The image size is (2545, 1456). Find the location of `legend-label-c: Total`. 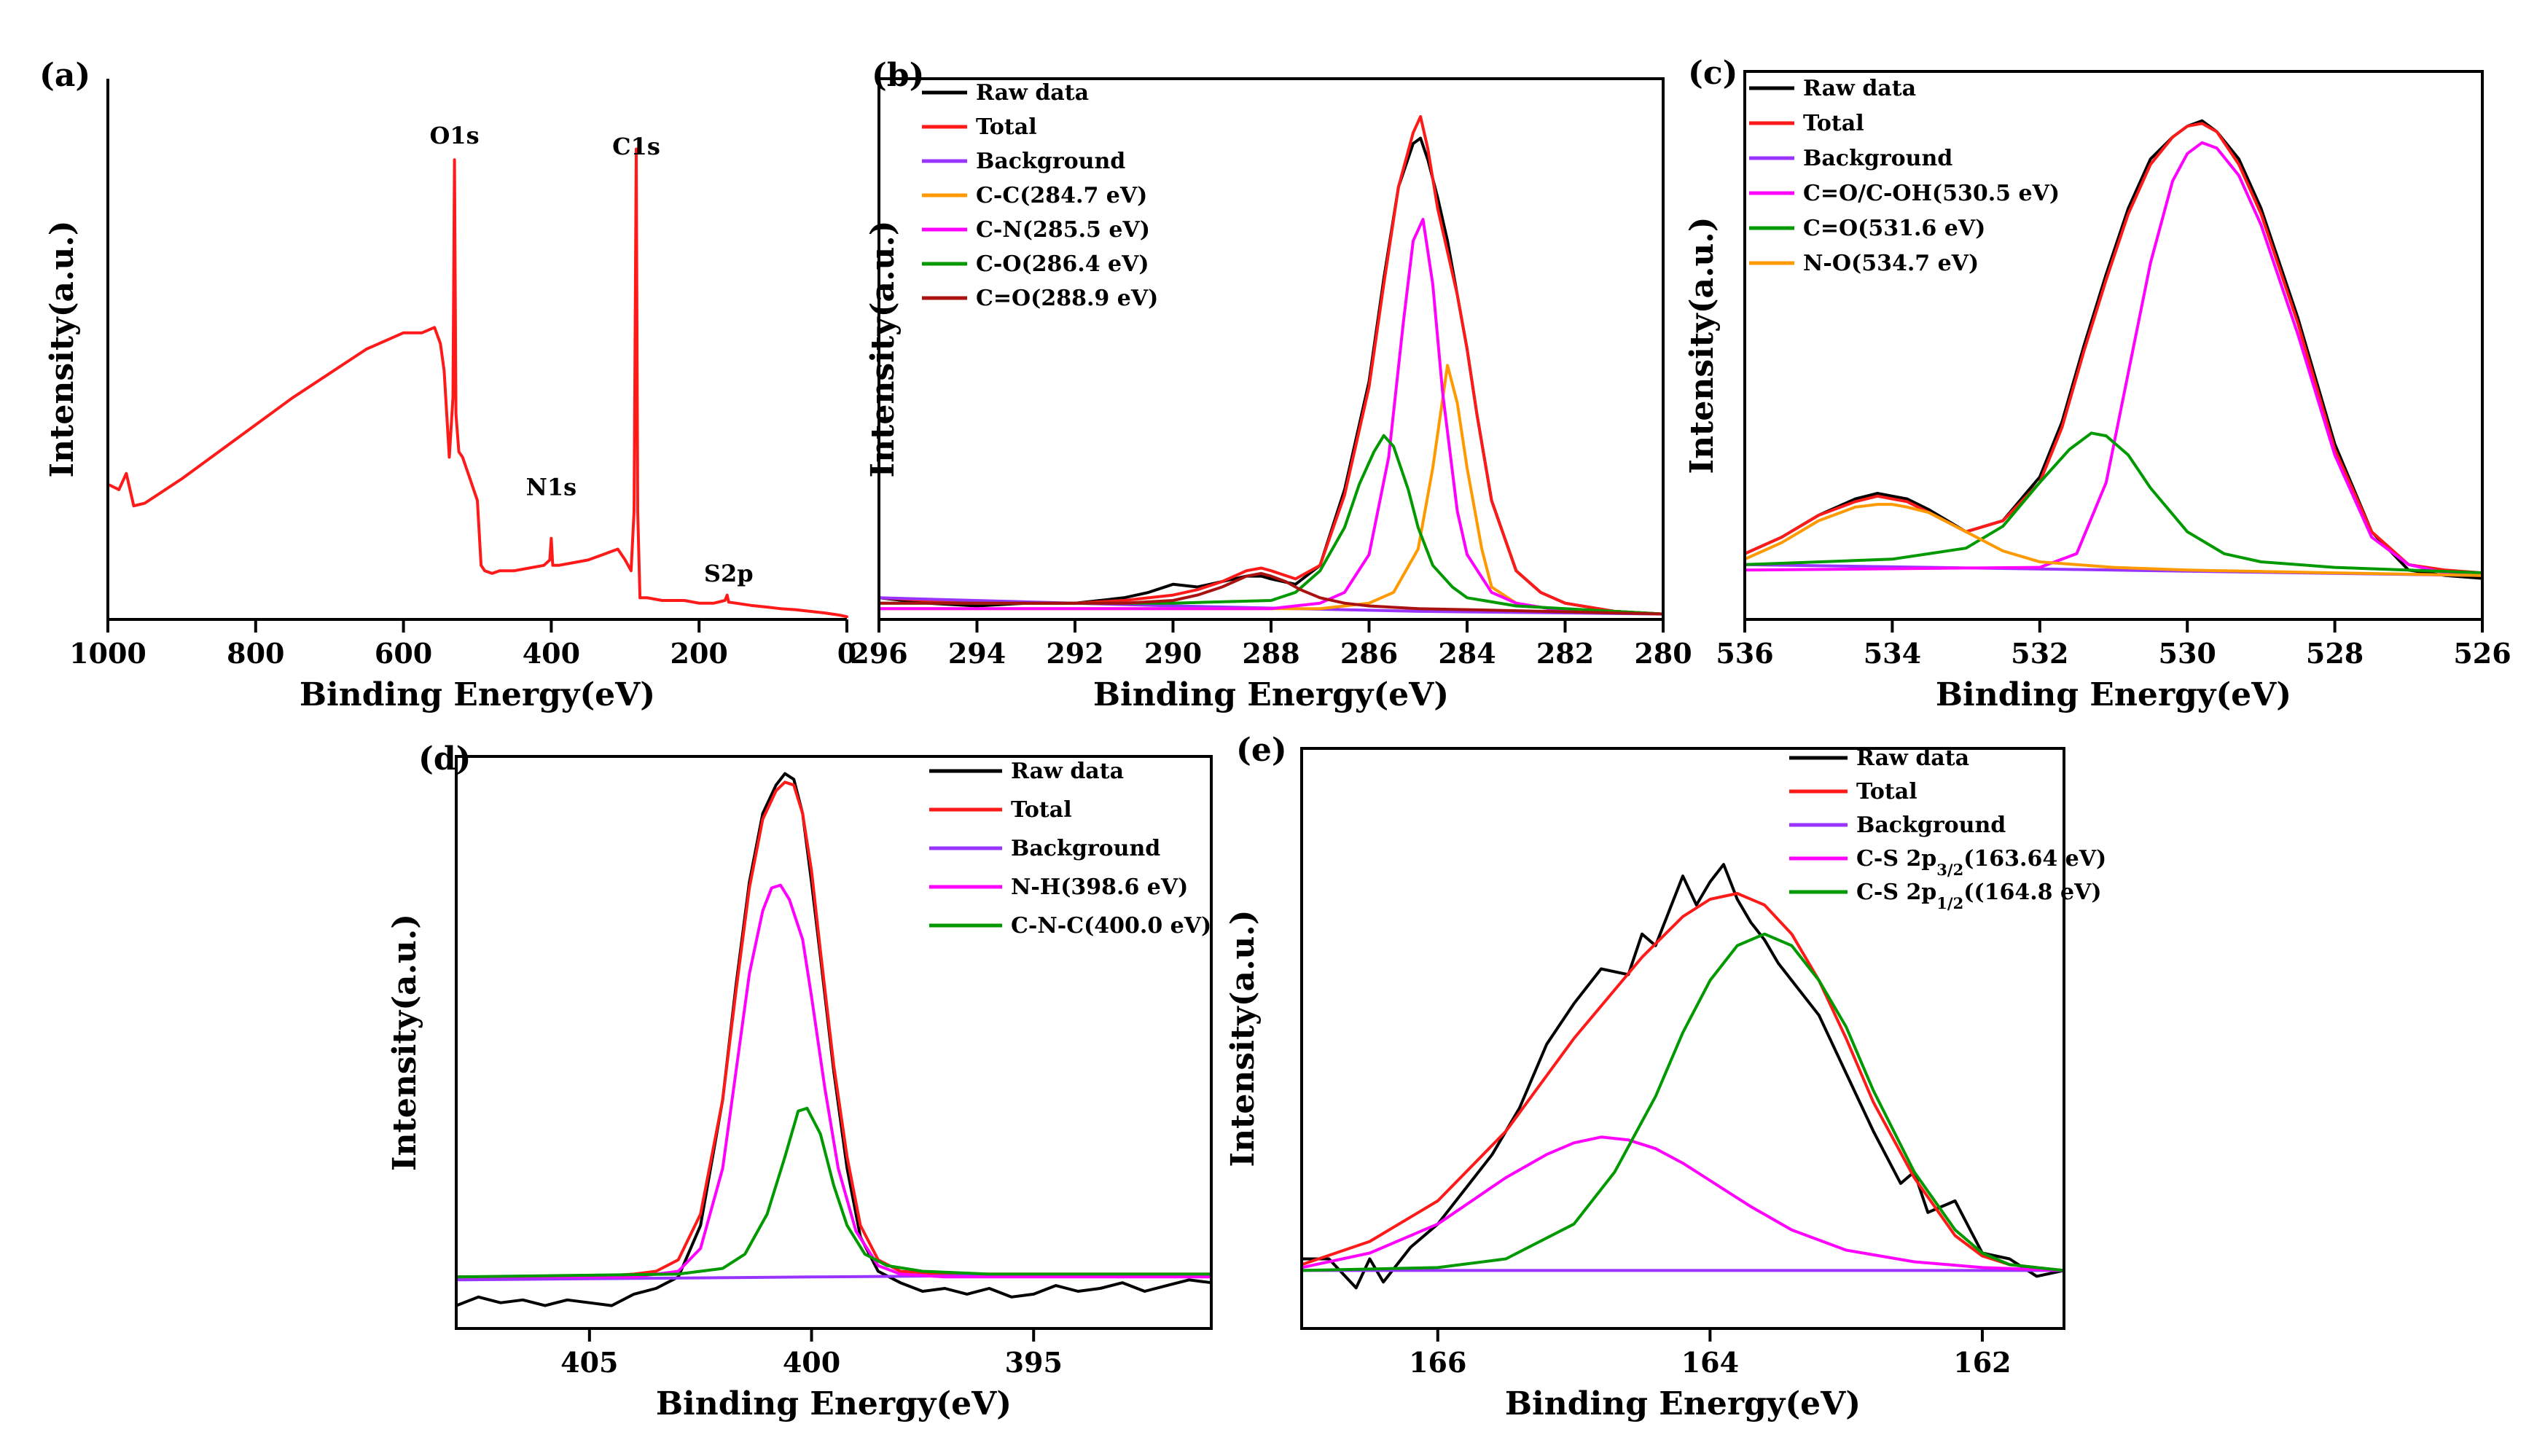

legend-label-c: Total is located at coordinates (1833, 123).